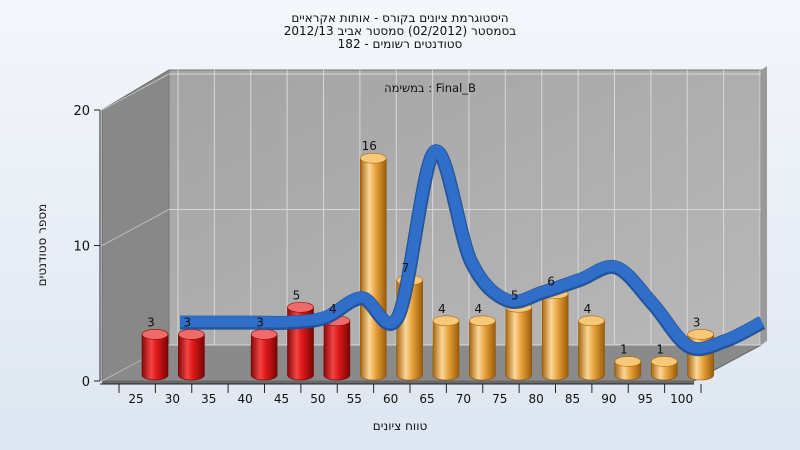 This screenshot has height=450, width=800. What do you see at coordinates (42, 245) in the screenshot?
I see `y-axis-label: מספר סטודנטים` at bounding box center [42, 245].